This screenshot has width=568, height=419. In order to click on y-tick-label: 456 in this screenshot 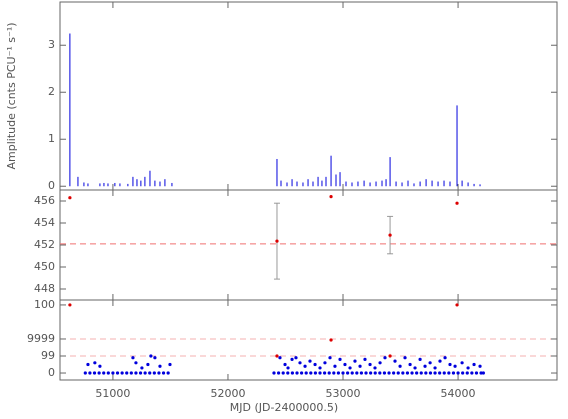, I will do `click(44, 200)`.